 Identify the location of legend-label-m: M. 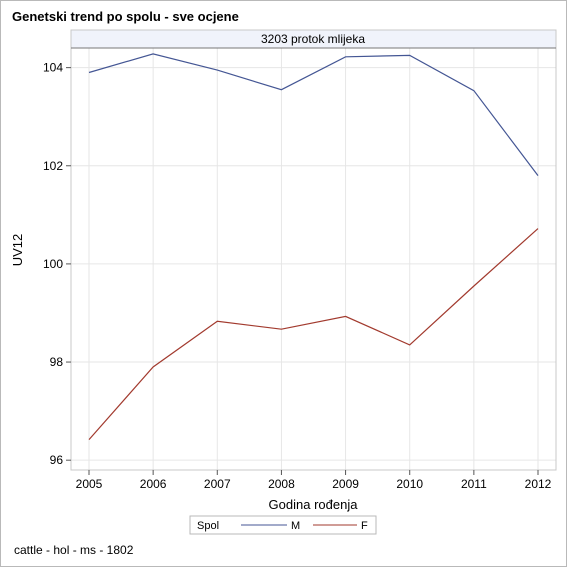
(295, 526).